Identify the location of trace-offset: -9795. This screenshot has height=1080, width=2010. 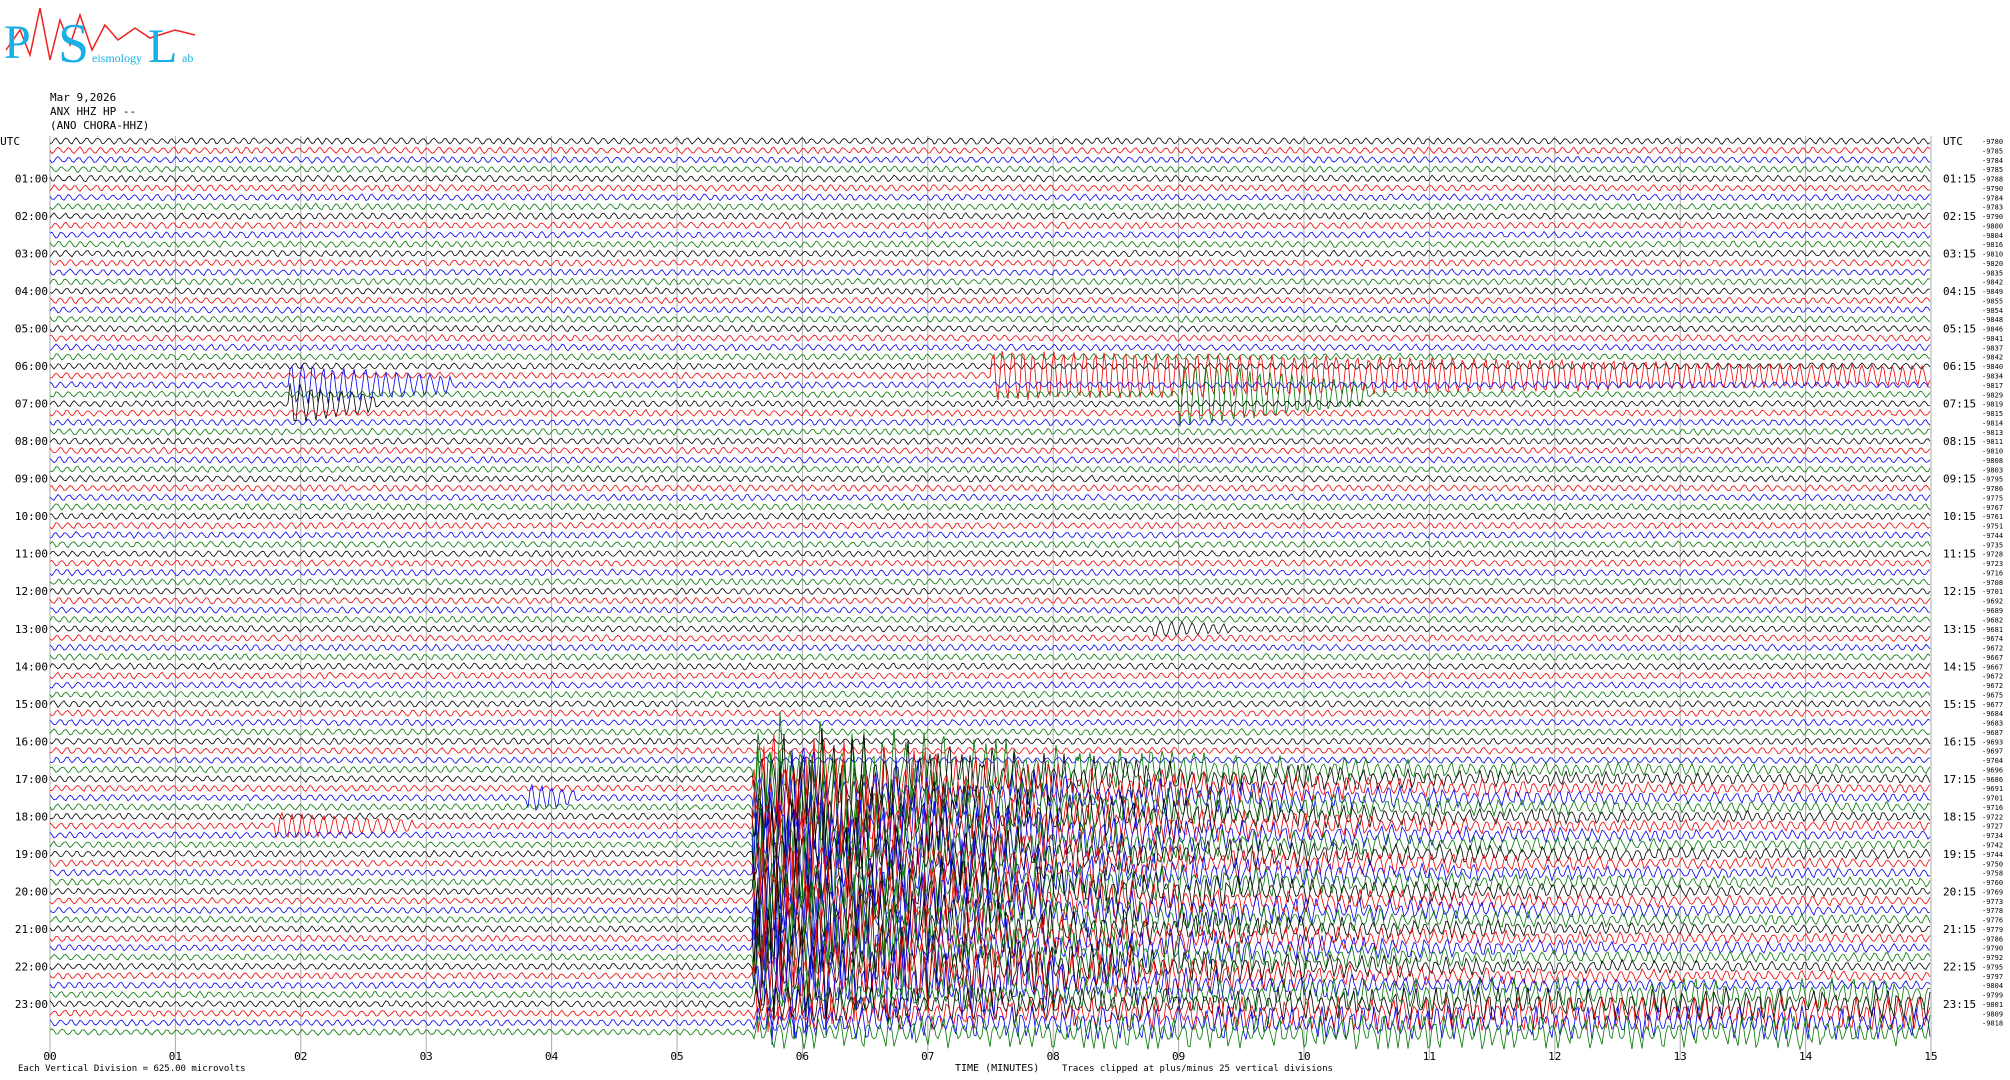
(1992, 480).